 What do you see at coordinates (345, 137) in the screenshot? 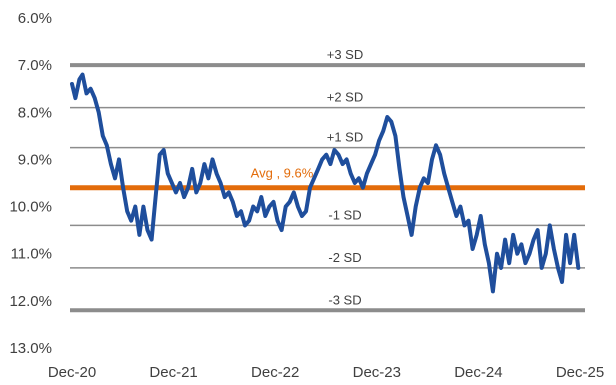
I see `sd-label-plus1sd: +1 SD` at bounding box center [345, 137].